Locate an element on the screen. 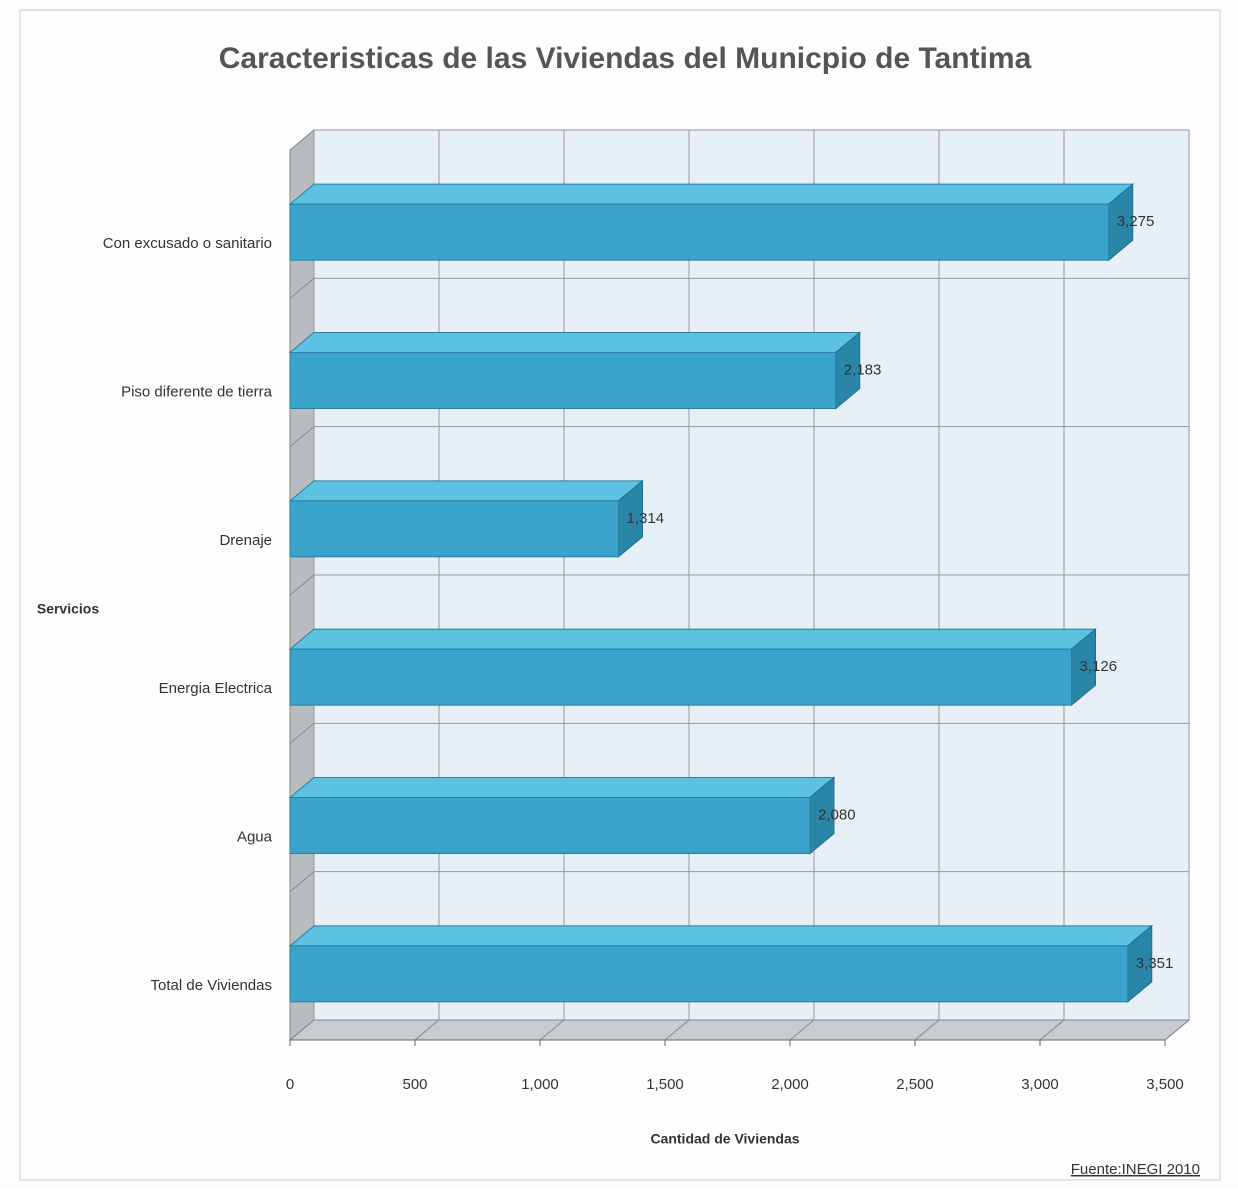 The height and width of the screenshot is (1193, 1238). x-tick-label: 3,000 is located at coordinates (1040, 1084).